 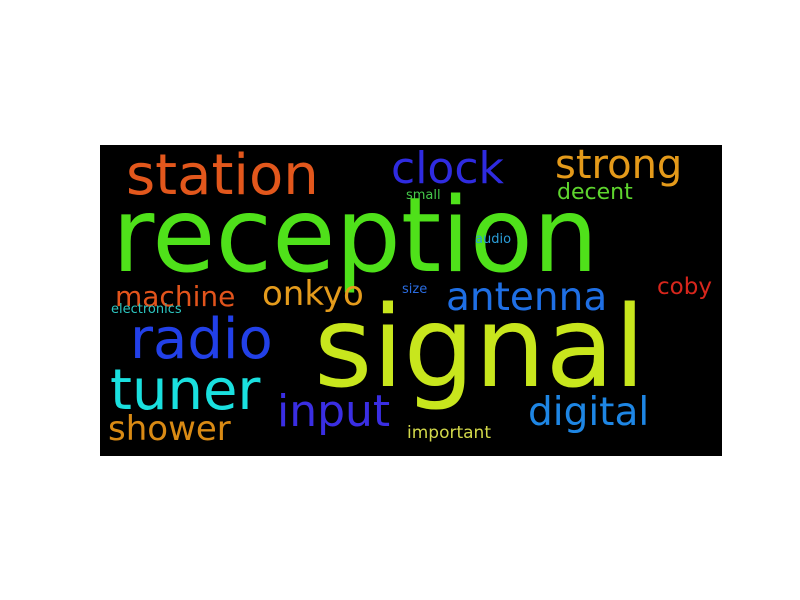 What do you see at coordinates (415, 289) in the screenshot?
I see `word-size: size` at bounding box center [415, 289].